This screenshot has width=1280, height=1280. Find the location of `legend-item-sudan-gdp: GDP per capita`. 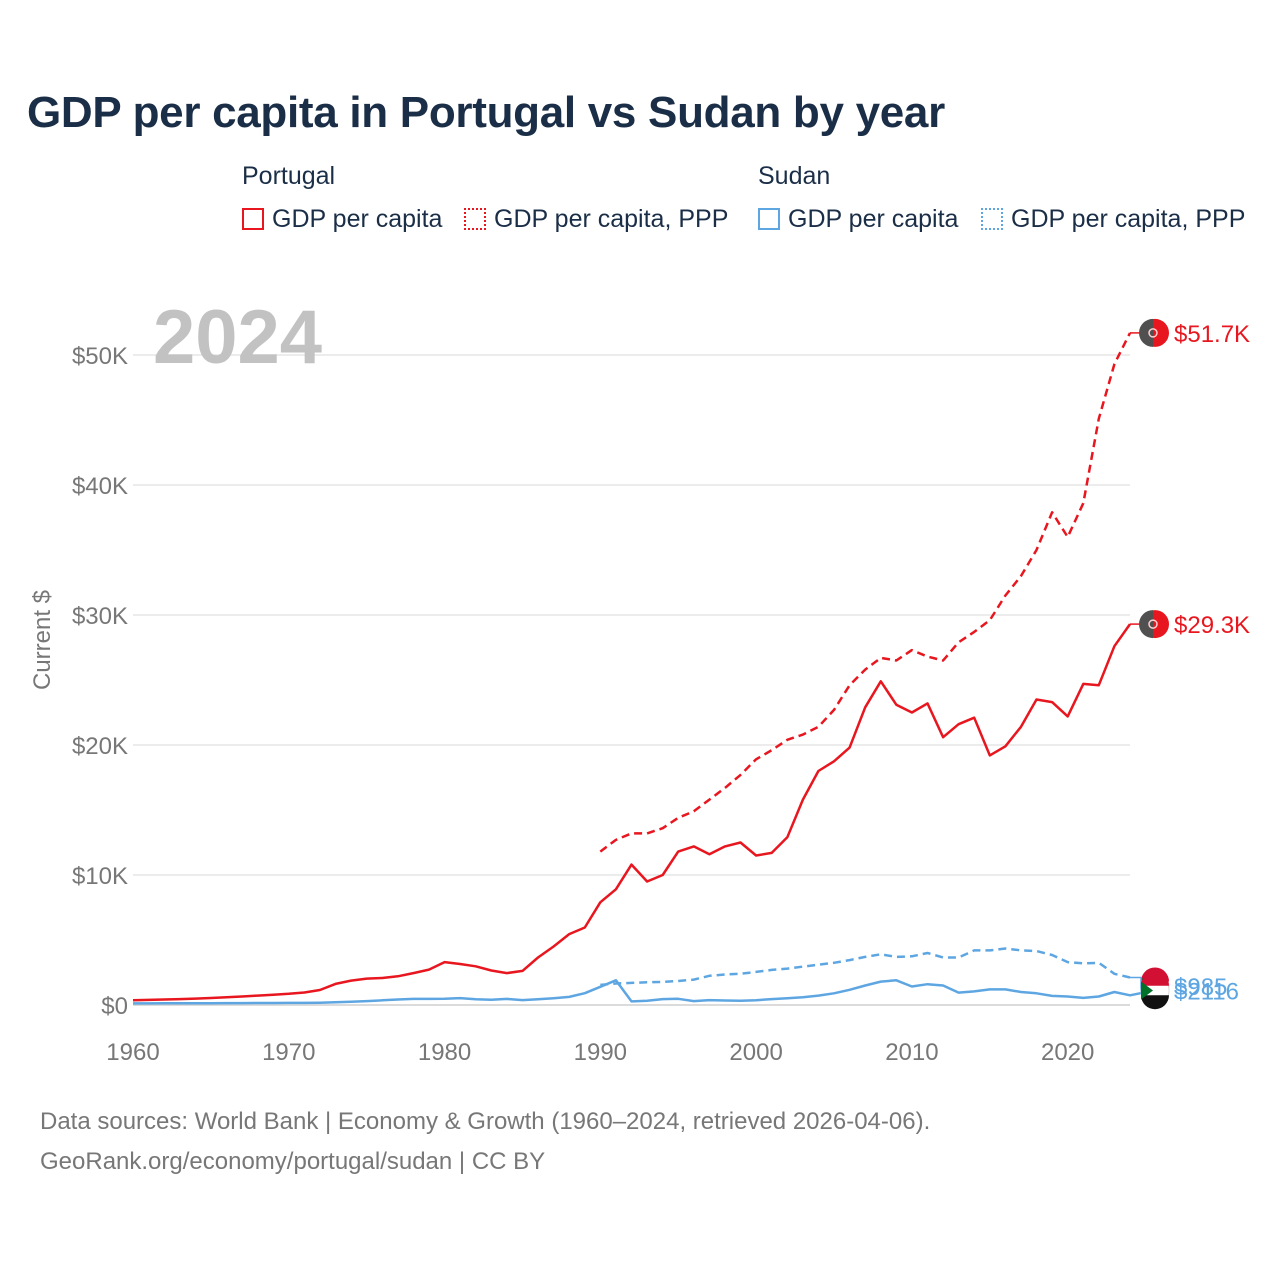

legend-item-sudan-gdp: GDP per capita is located at coordinates (858, 219).